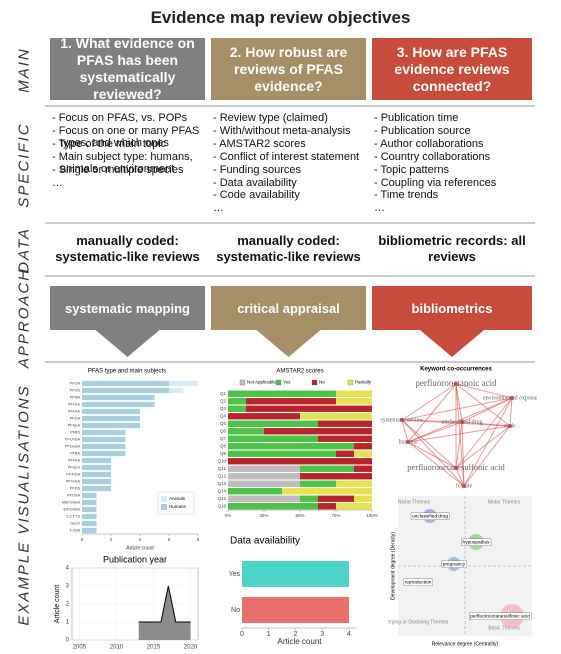 The width and height of the screenshot is (561, 654). Describe the element at coordinates (72, 440) in the screenshot. I see `y-tick-label: PFUnDA` at that location.